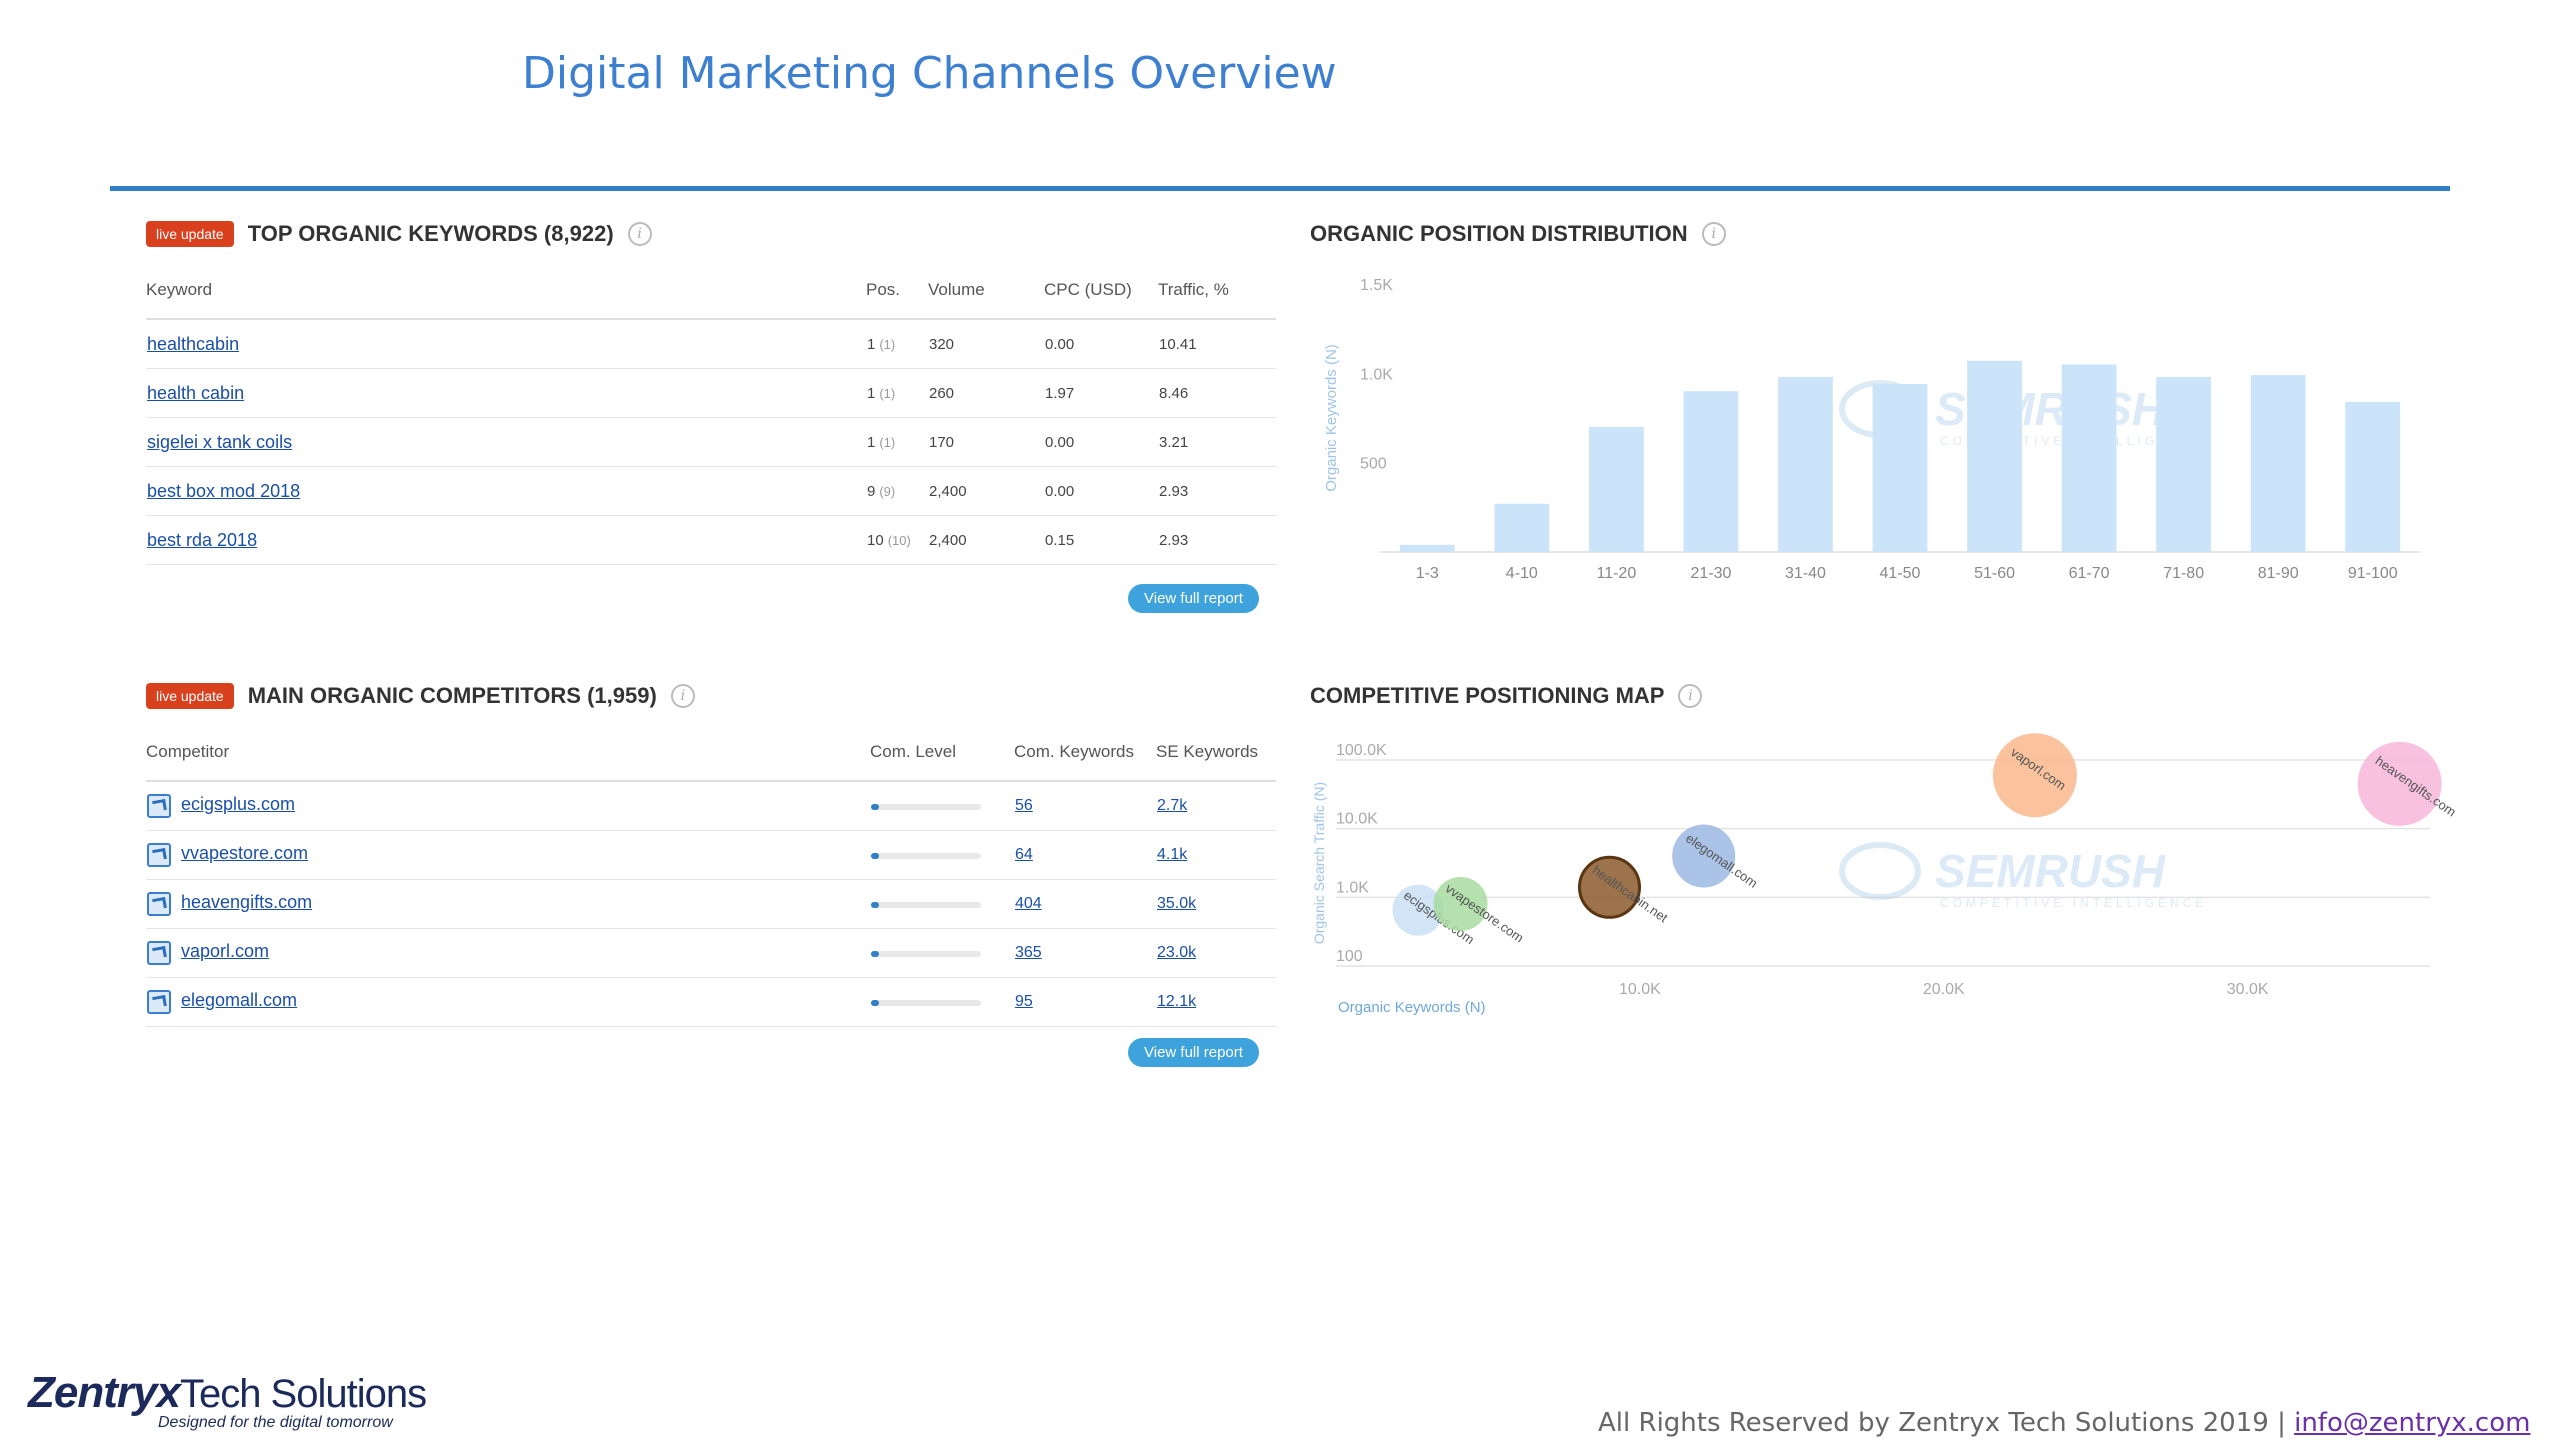  I want to click on x-tick-label: 81-90, so click(2278, 573).